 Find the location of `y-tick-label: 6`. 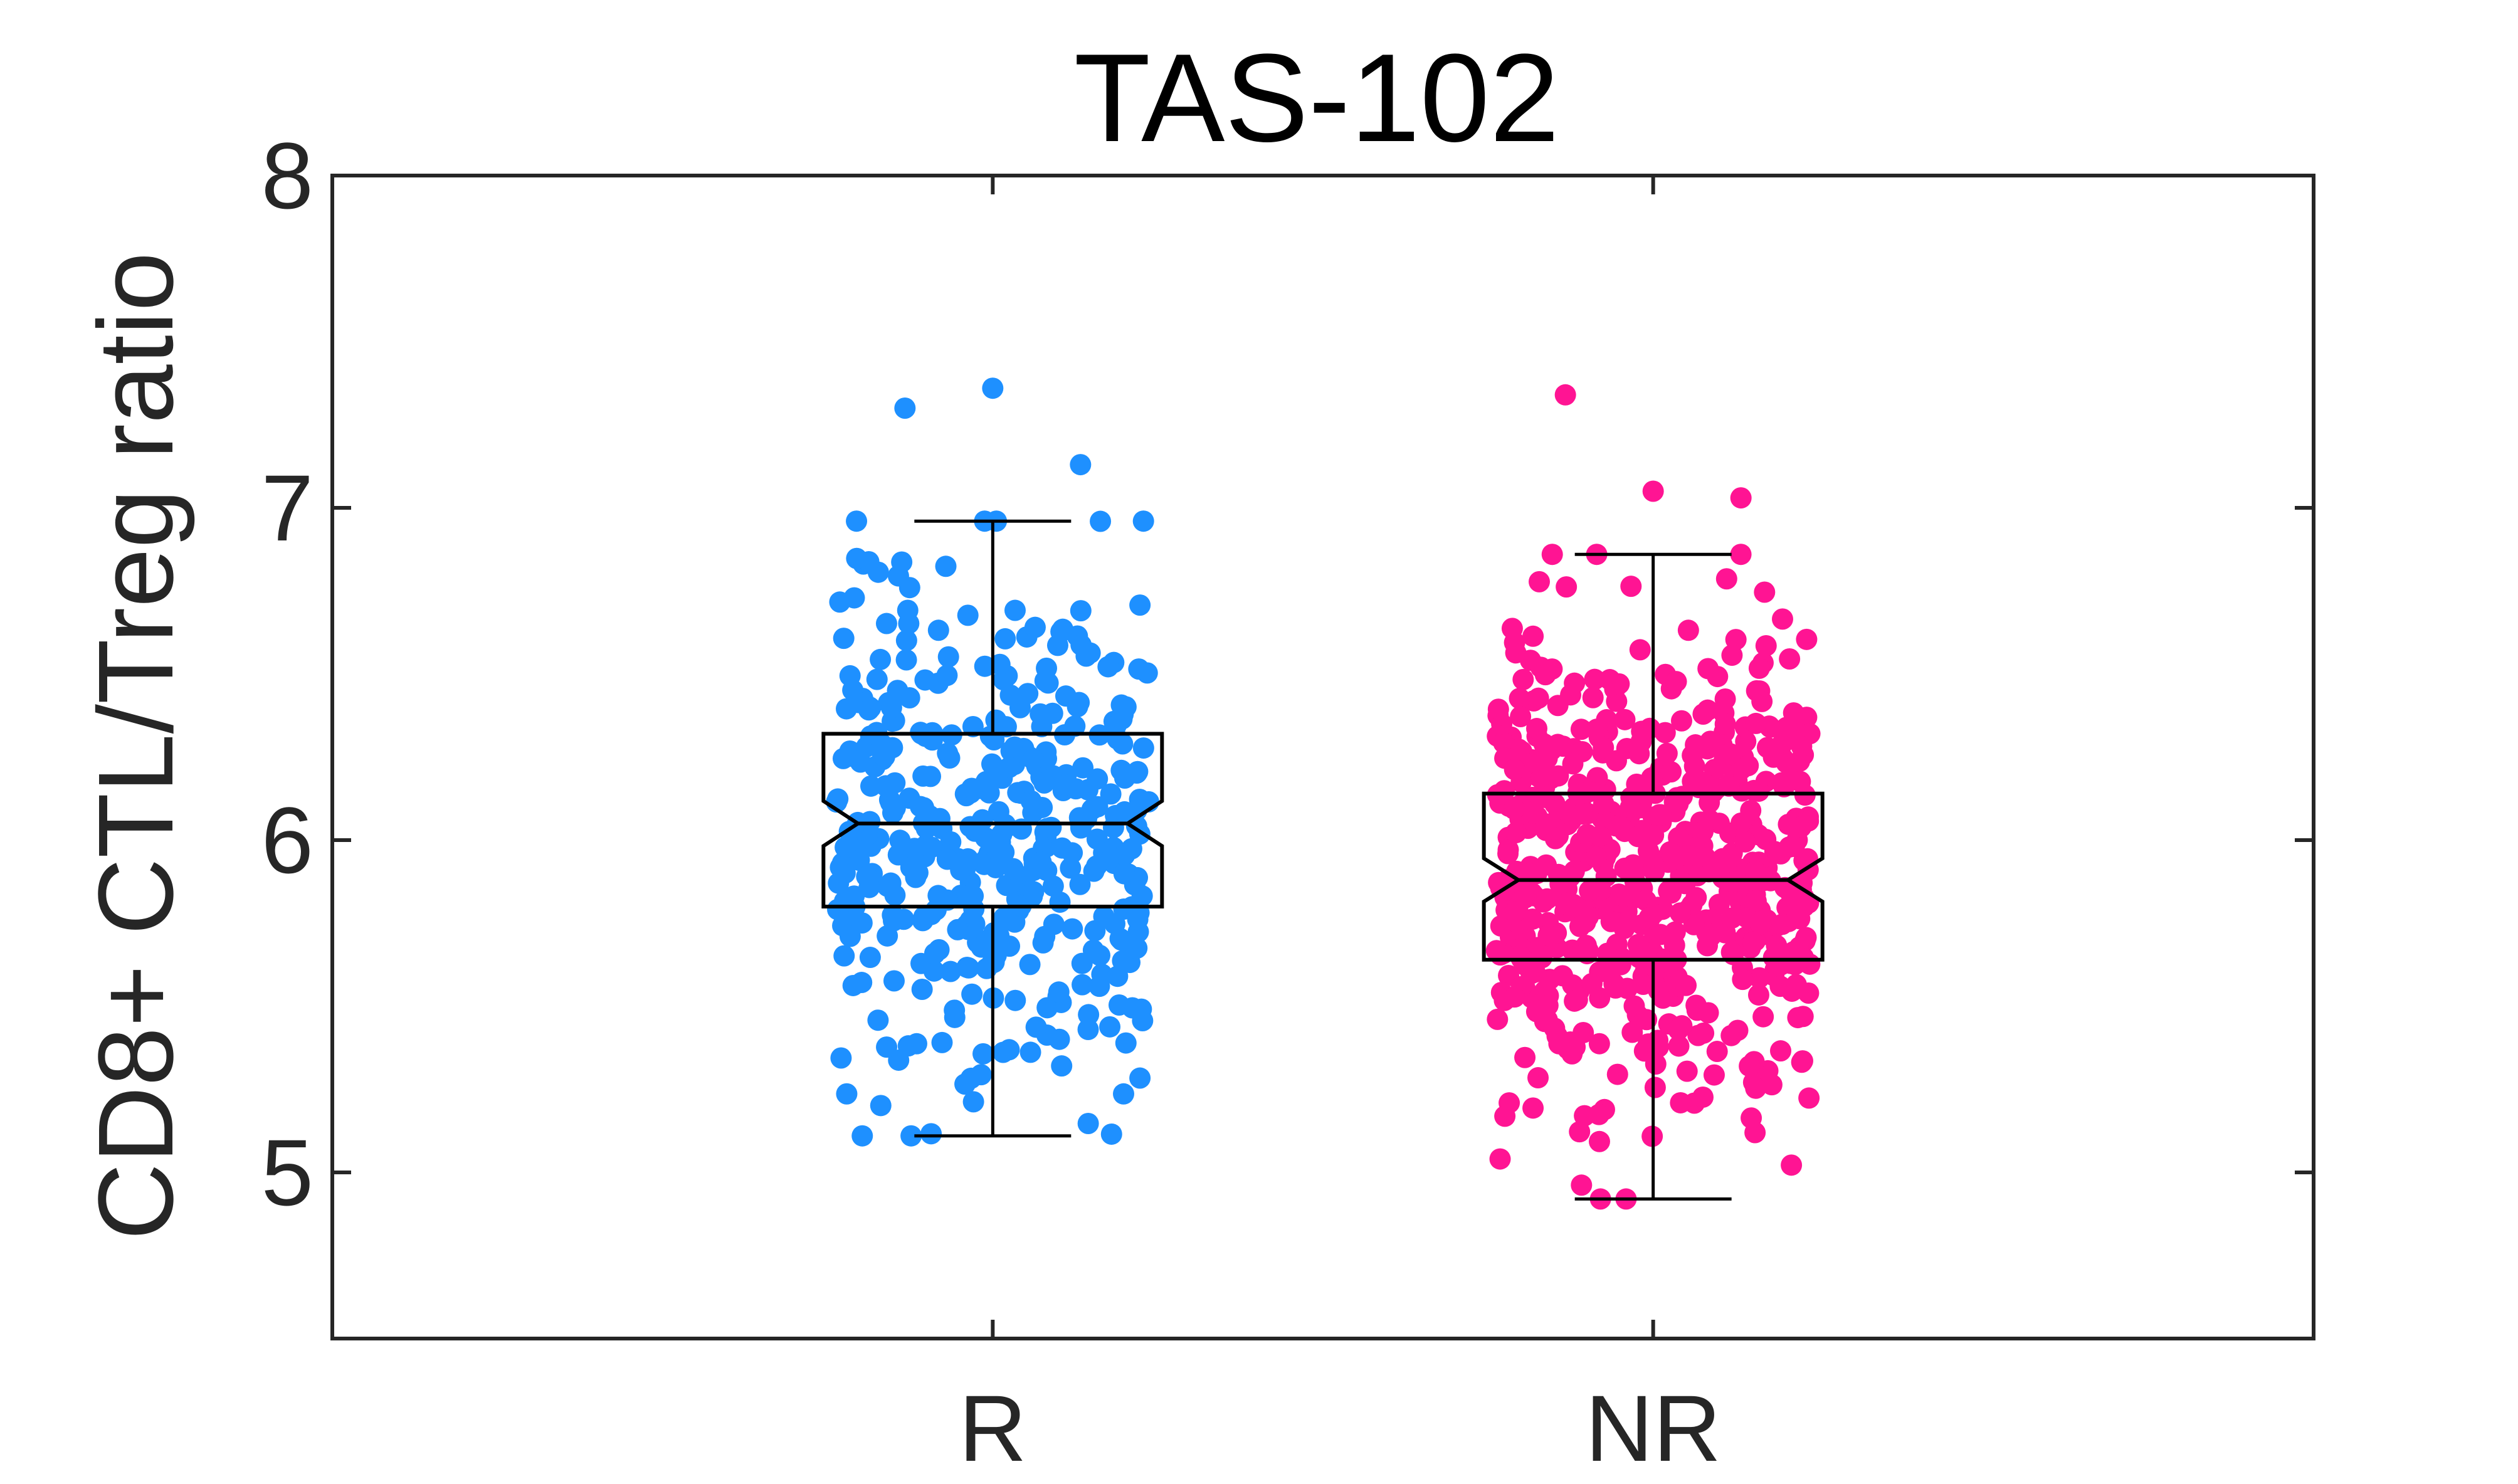

y-tick-label: 6 is located at coordinates (287, 840).